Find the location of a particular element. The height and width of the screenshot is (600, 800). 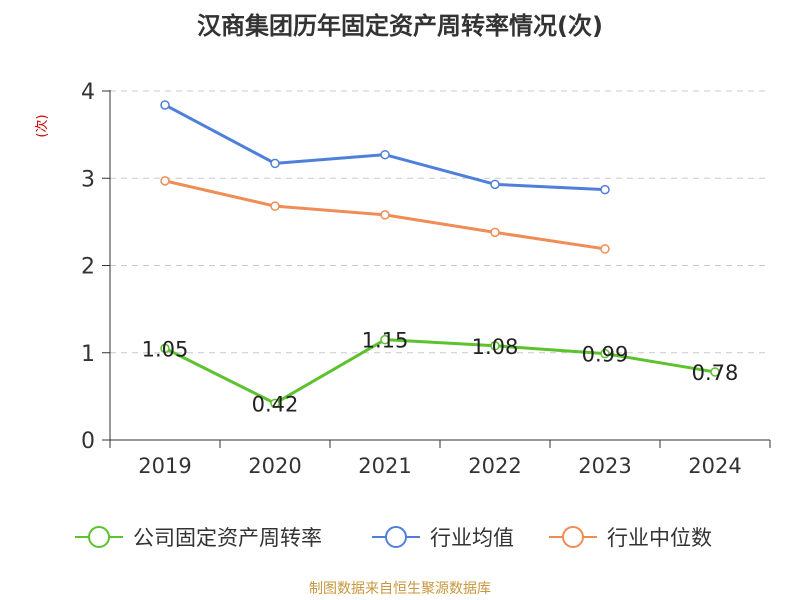

data-label: 0.99 is located at coordinates (605, 355).